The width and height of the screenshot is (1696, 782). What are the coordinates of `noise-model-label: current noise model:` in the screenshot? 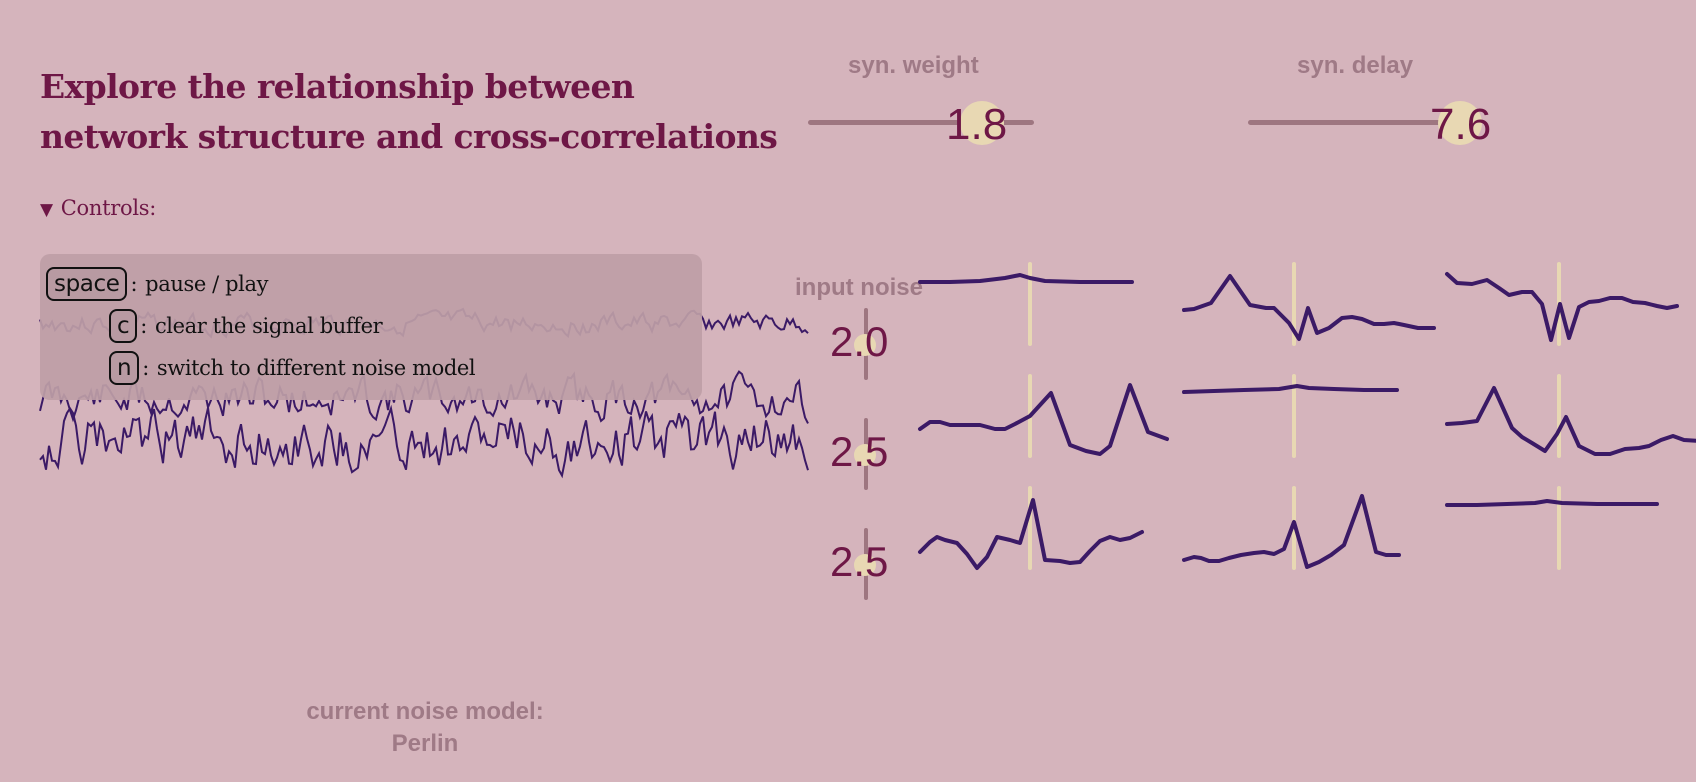 It's located at (425, 711).